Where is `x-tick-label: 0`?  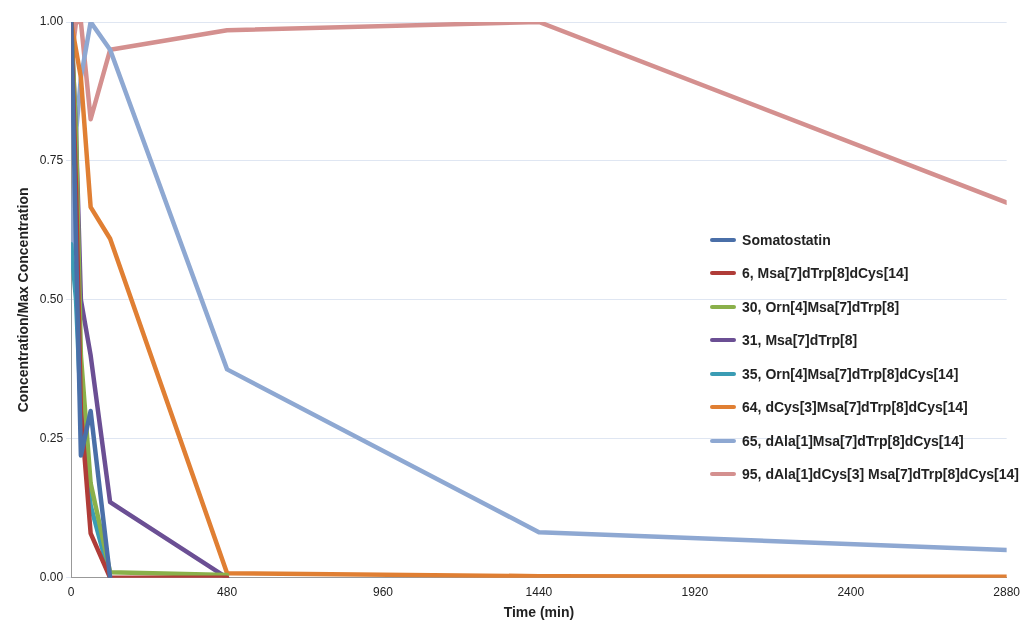 x-tick-label: 0 is located at coordinates (71, 592).